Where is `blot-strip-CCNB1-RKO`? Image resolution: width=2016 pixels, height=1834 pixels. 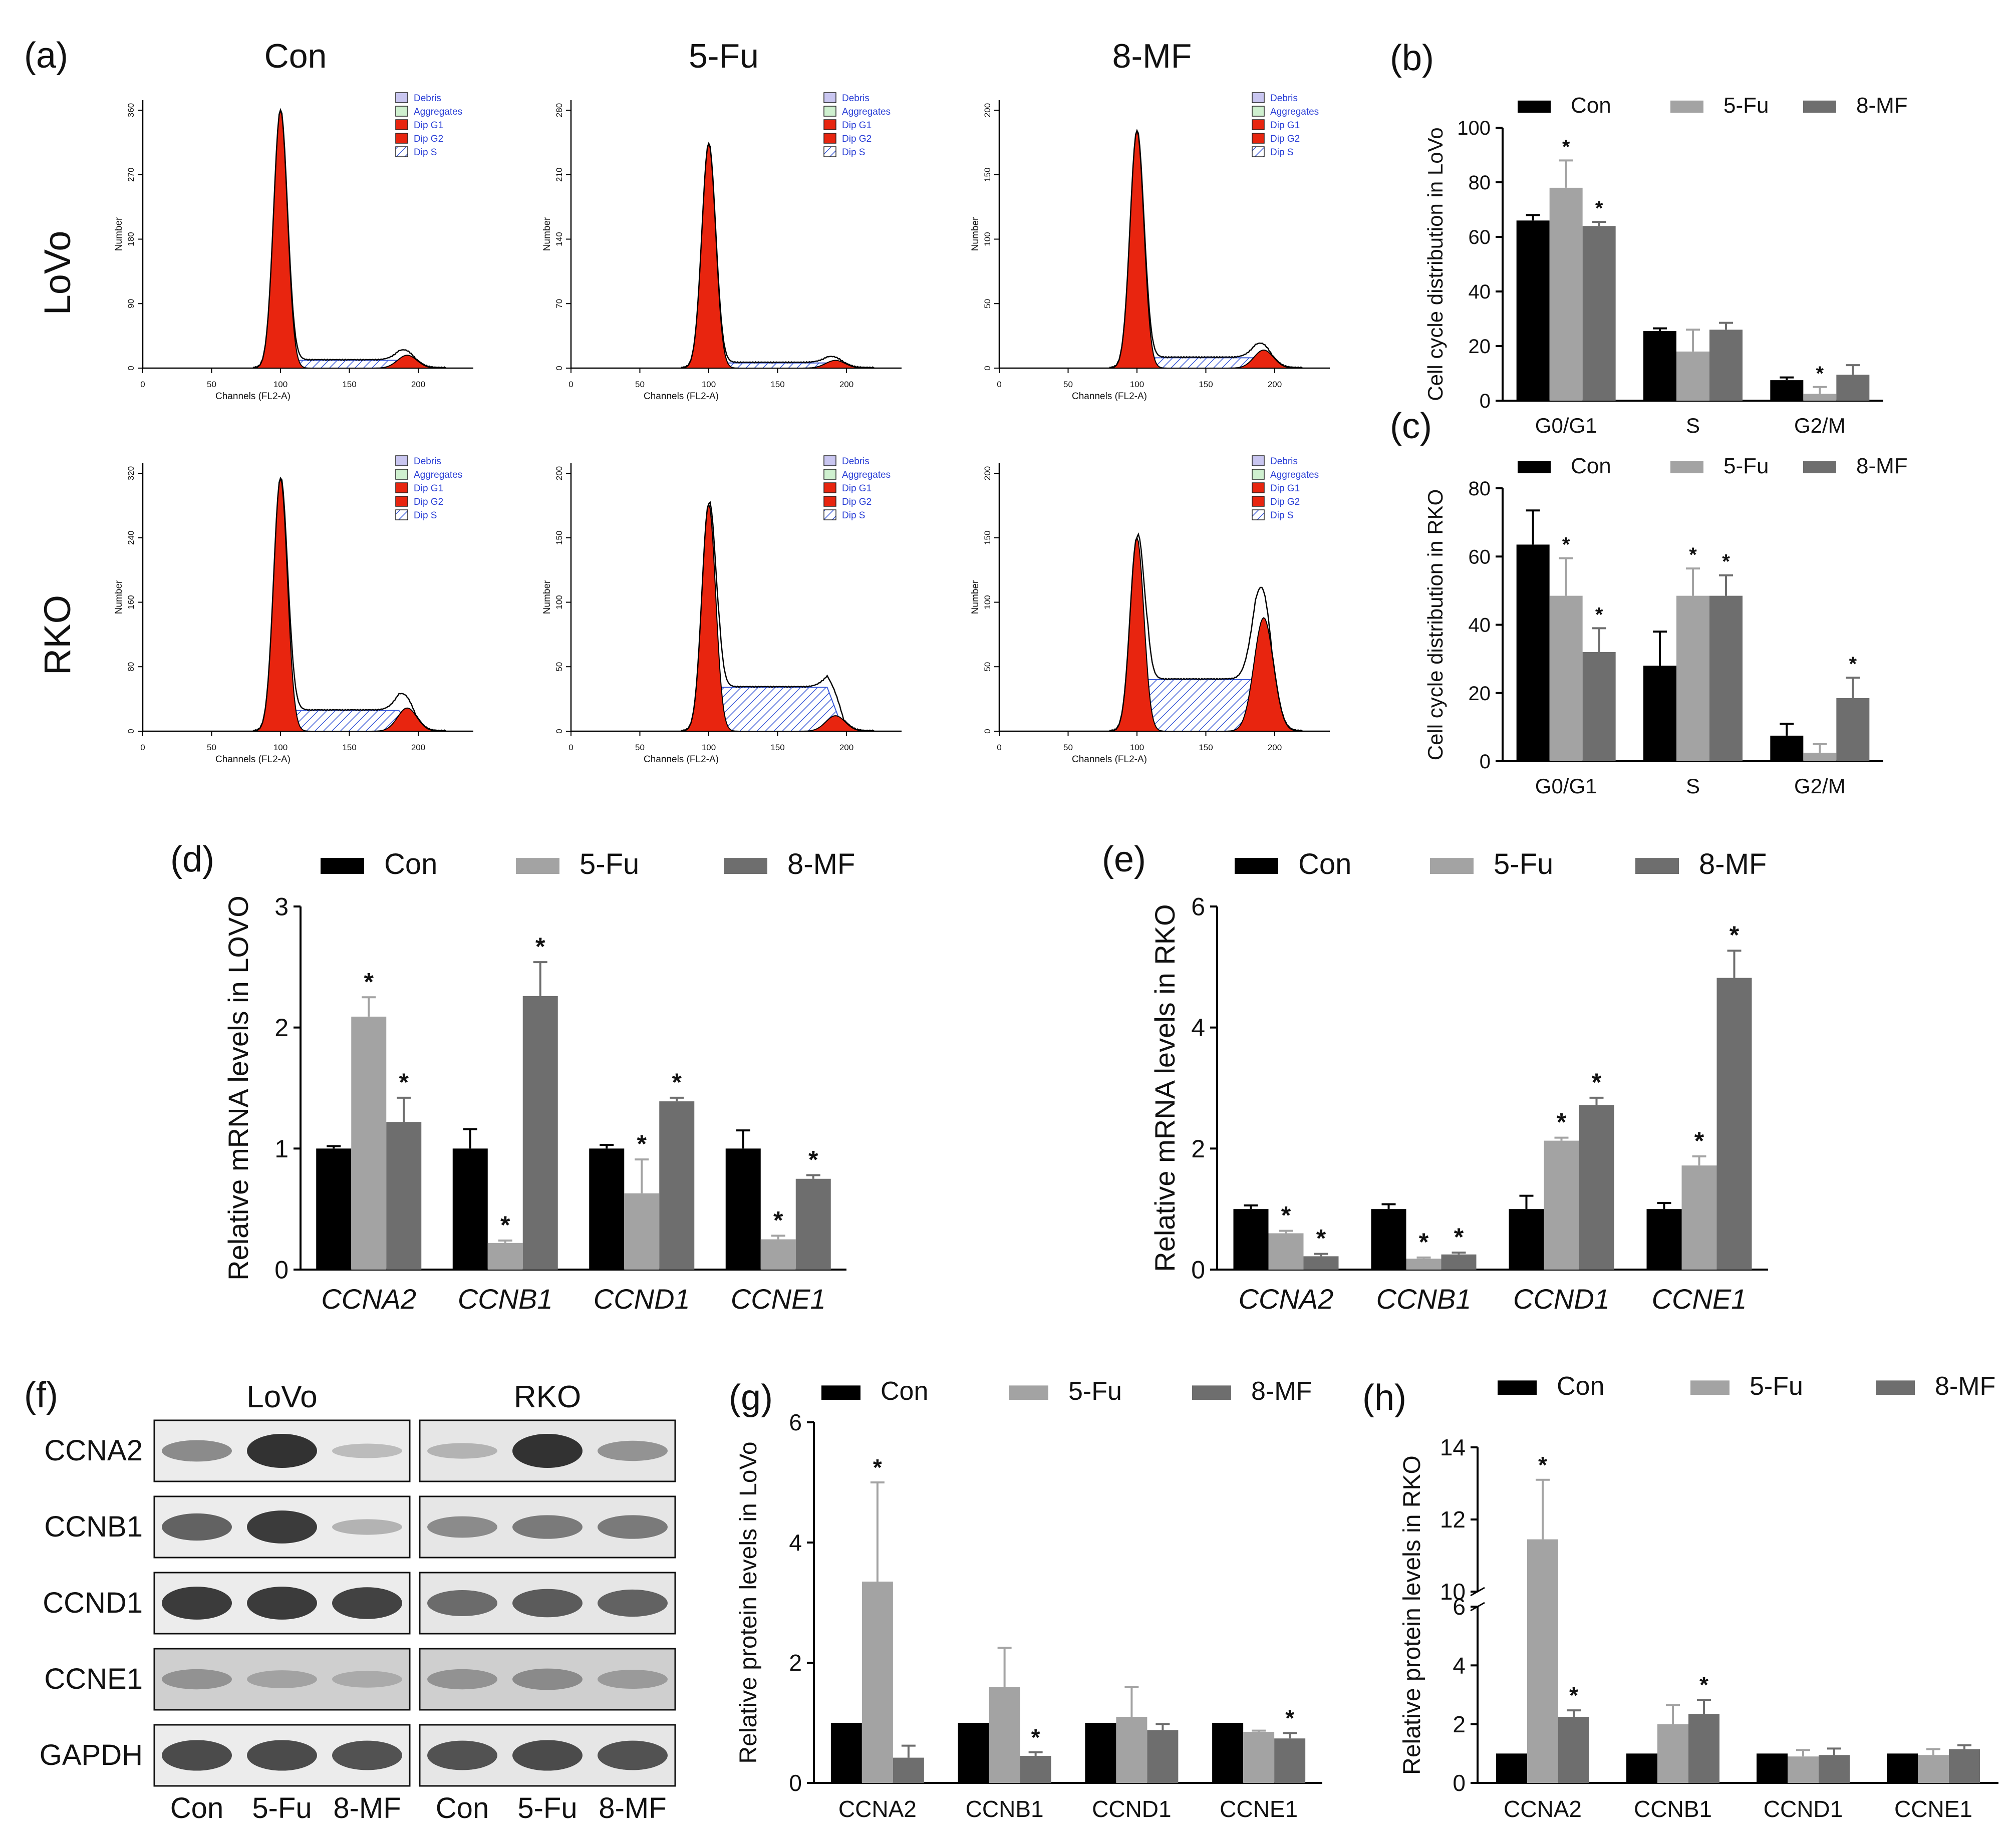
blot-strip-CCNB1-RKO is located at coordinates (547, 1527).